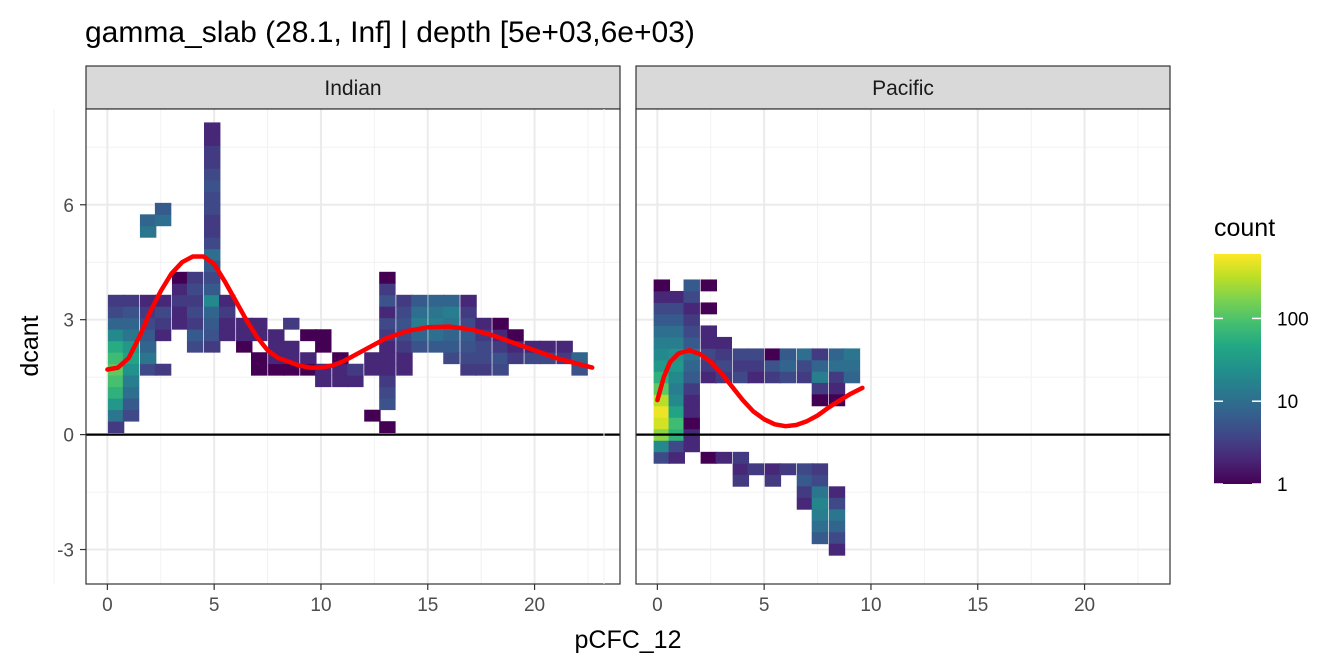  I want to click on x-tick-label: 5, so click(214, 605).